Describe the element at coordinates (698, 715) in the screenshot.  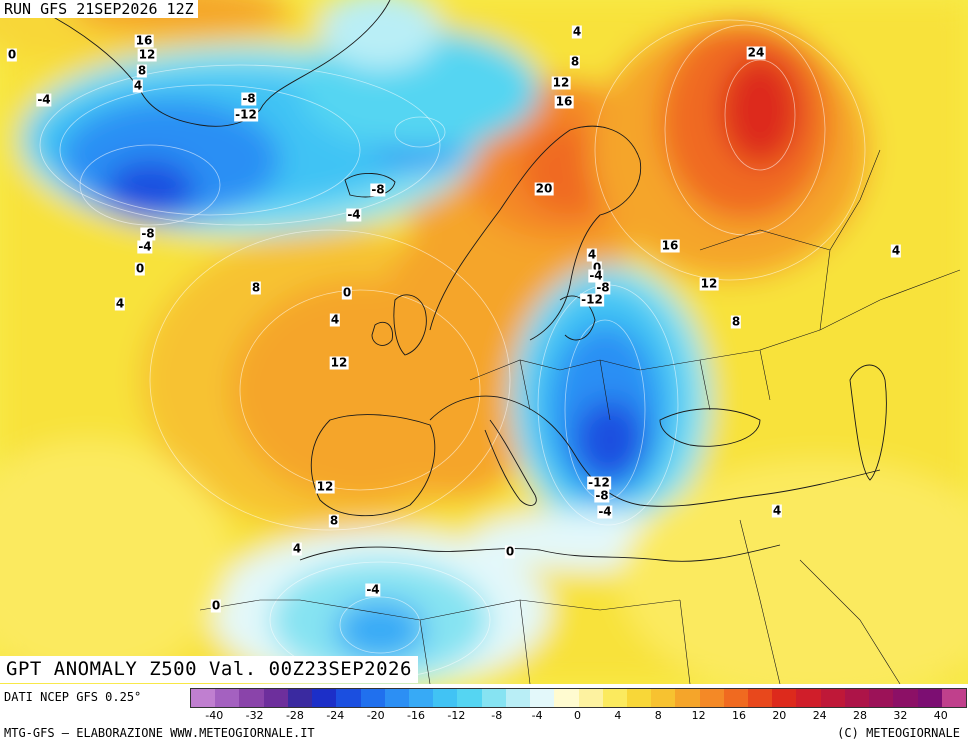
I see `colorbar-tick: 12` at that location.